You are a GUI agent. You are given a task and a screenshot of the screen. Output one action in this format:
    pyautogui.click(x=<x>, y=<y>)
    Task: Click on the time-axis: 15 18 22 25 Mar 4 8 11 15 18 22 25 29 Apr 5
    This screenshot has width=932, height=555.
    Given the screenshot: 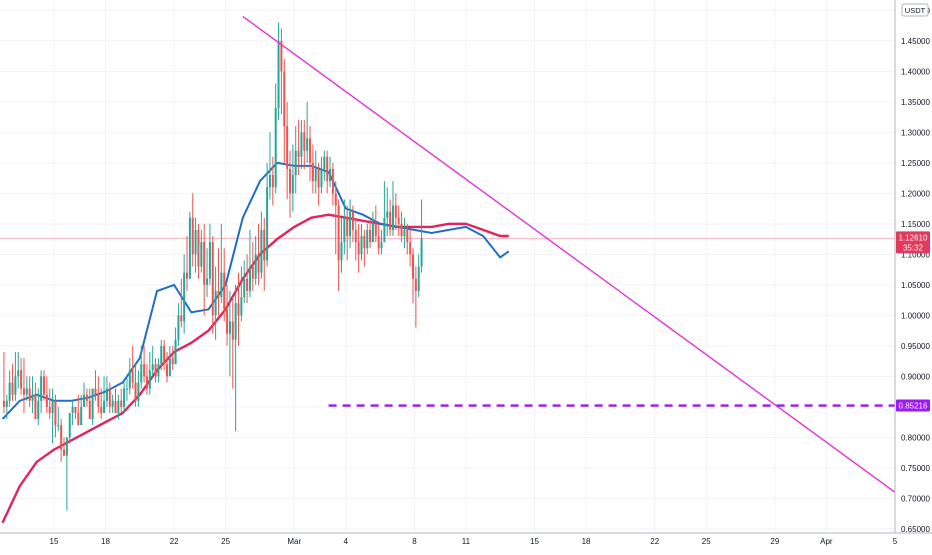 What is the action you would take?
    pyautogui.click(x=474, y=541)
    